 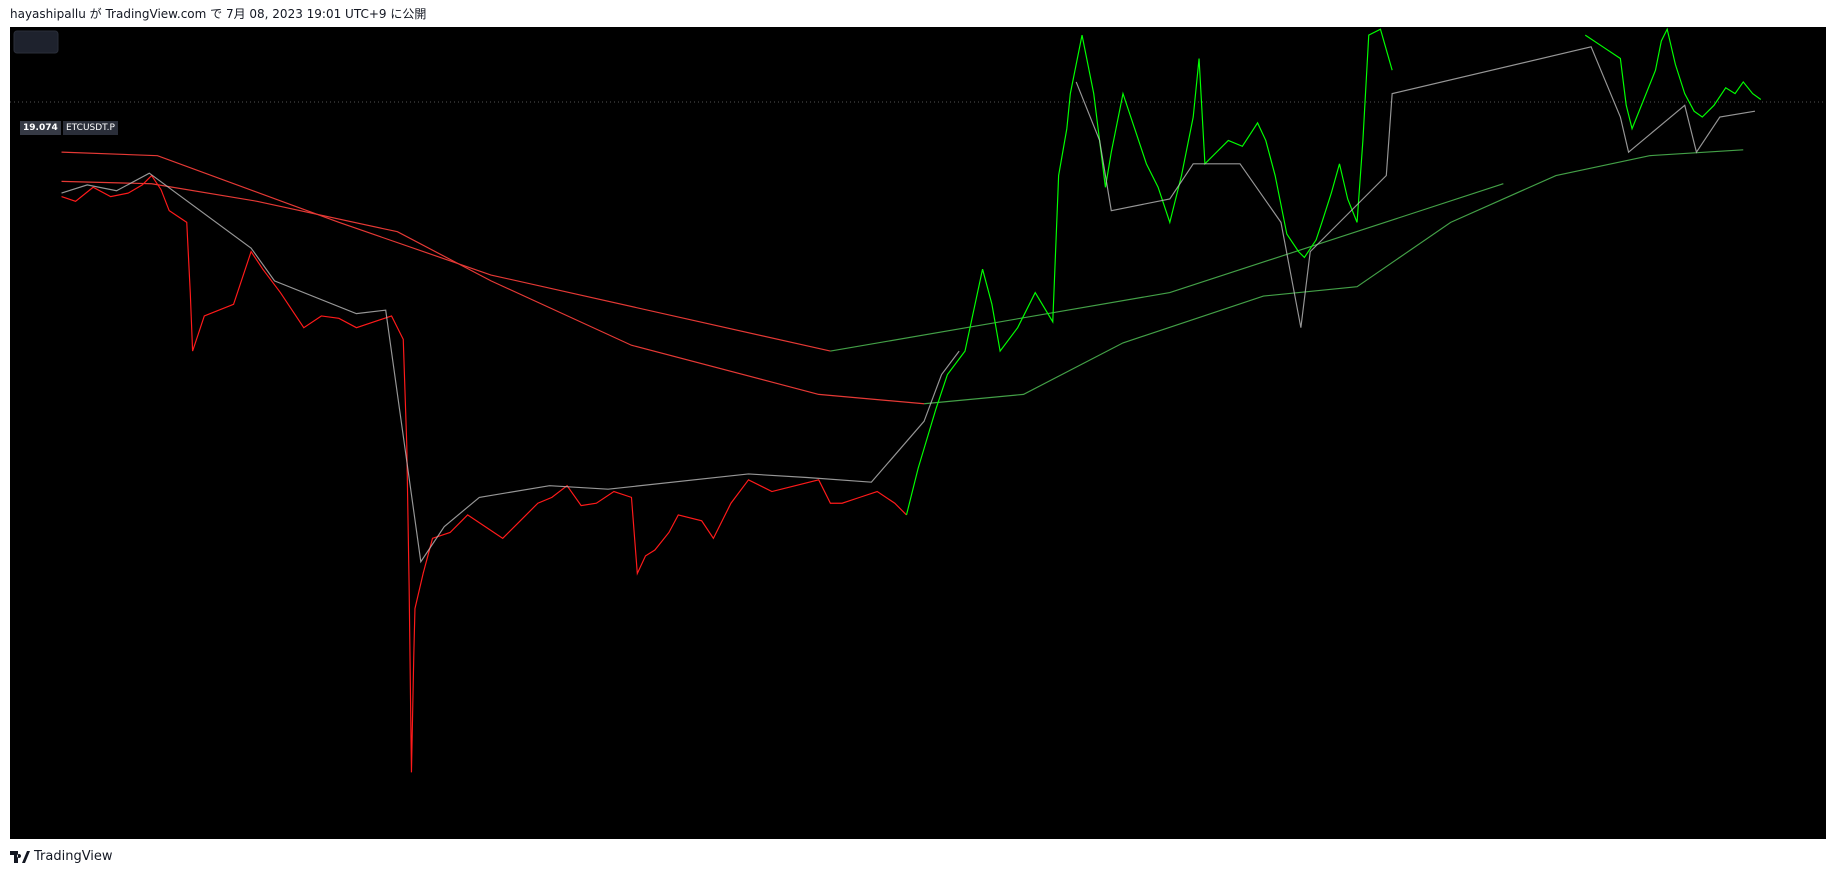 What do you see at coordinates (36, 42) in the screenshot?
I see `toolbar-button` at bounding box center [36, 42].